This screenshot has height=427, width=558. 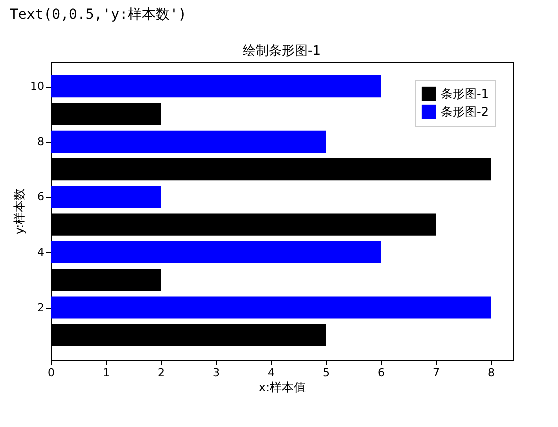 I want to click on y-tick-label: 4, so click(x=41, y=252).